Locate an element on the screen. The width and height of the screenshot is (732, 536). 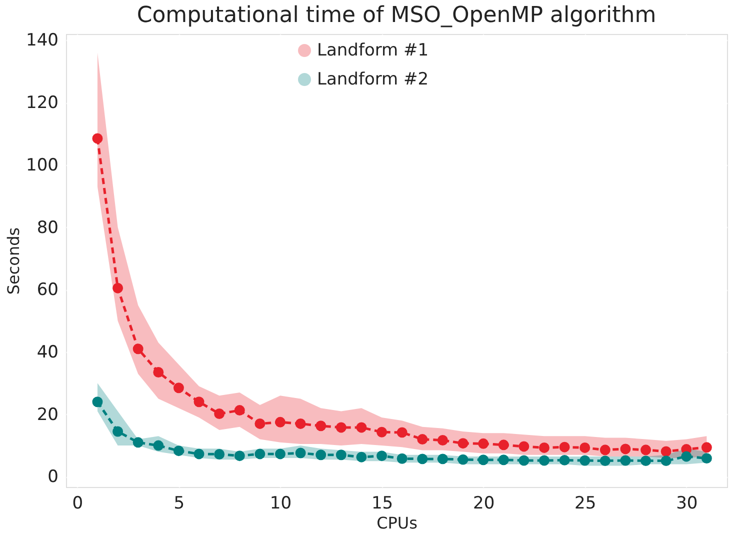
legend-label: Landform #2 is located at coordinates (373, 80).